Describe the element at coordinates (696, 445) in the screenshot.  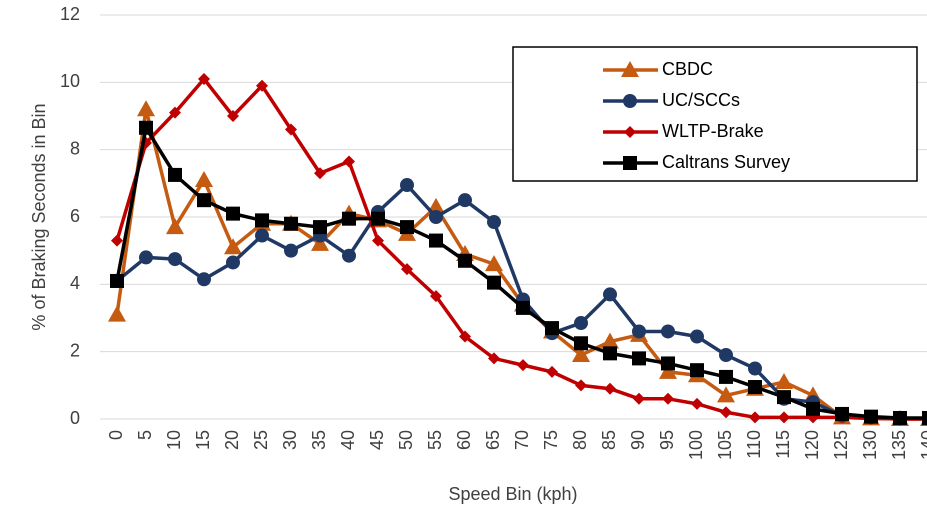
I see `x-tick-label: 100` at that location.